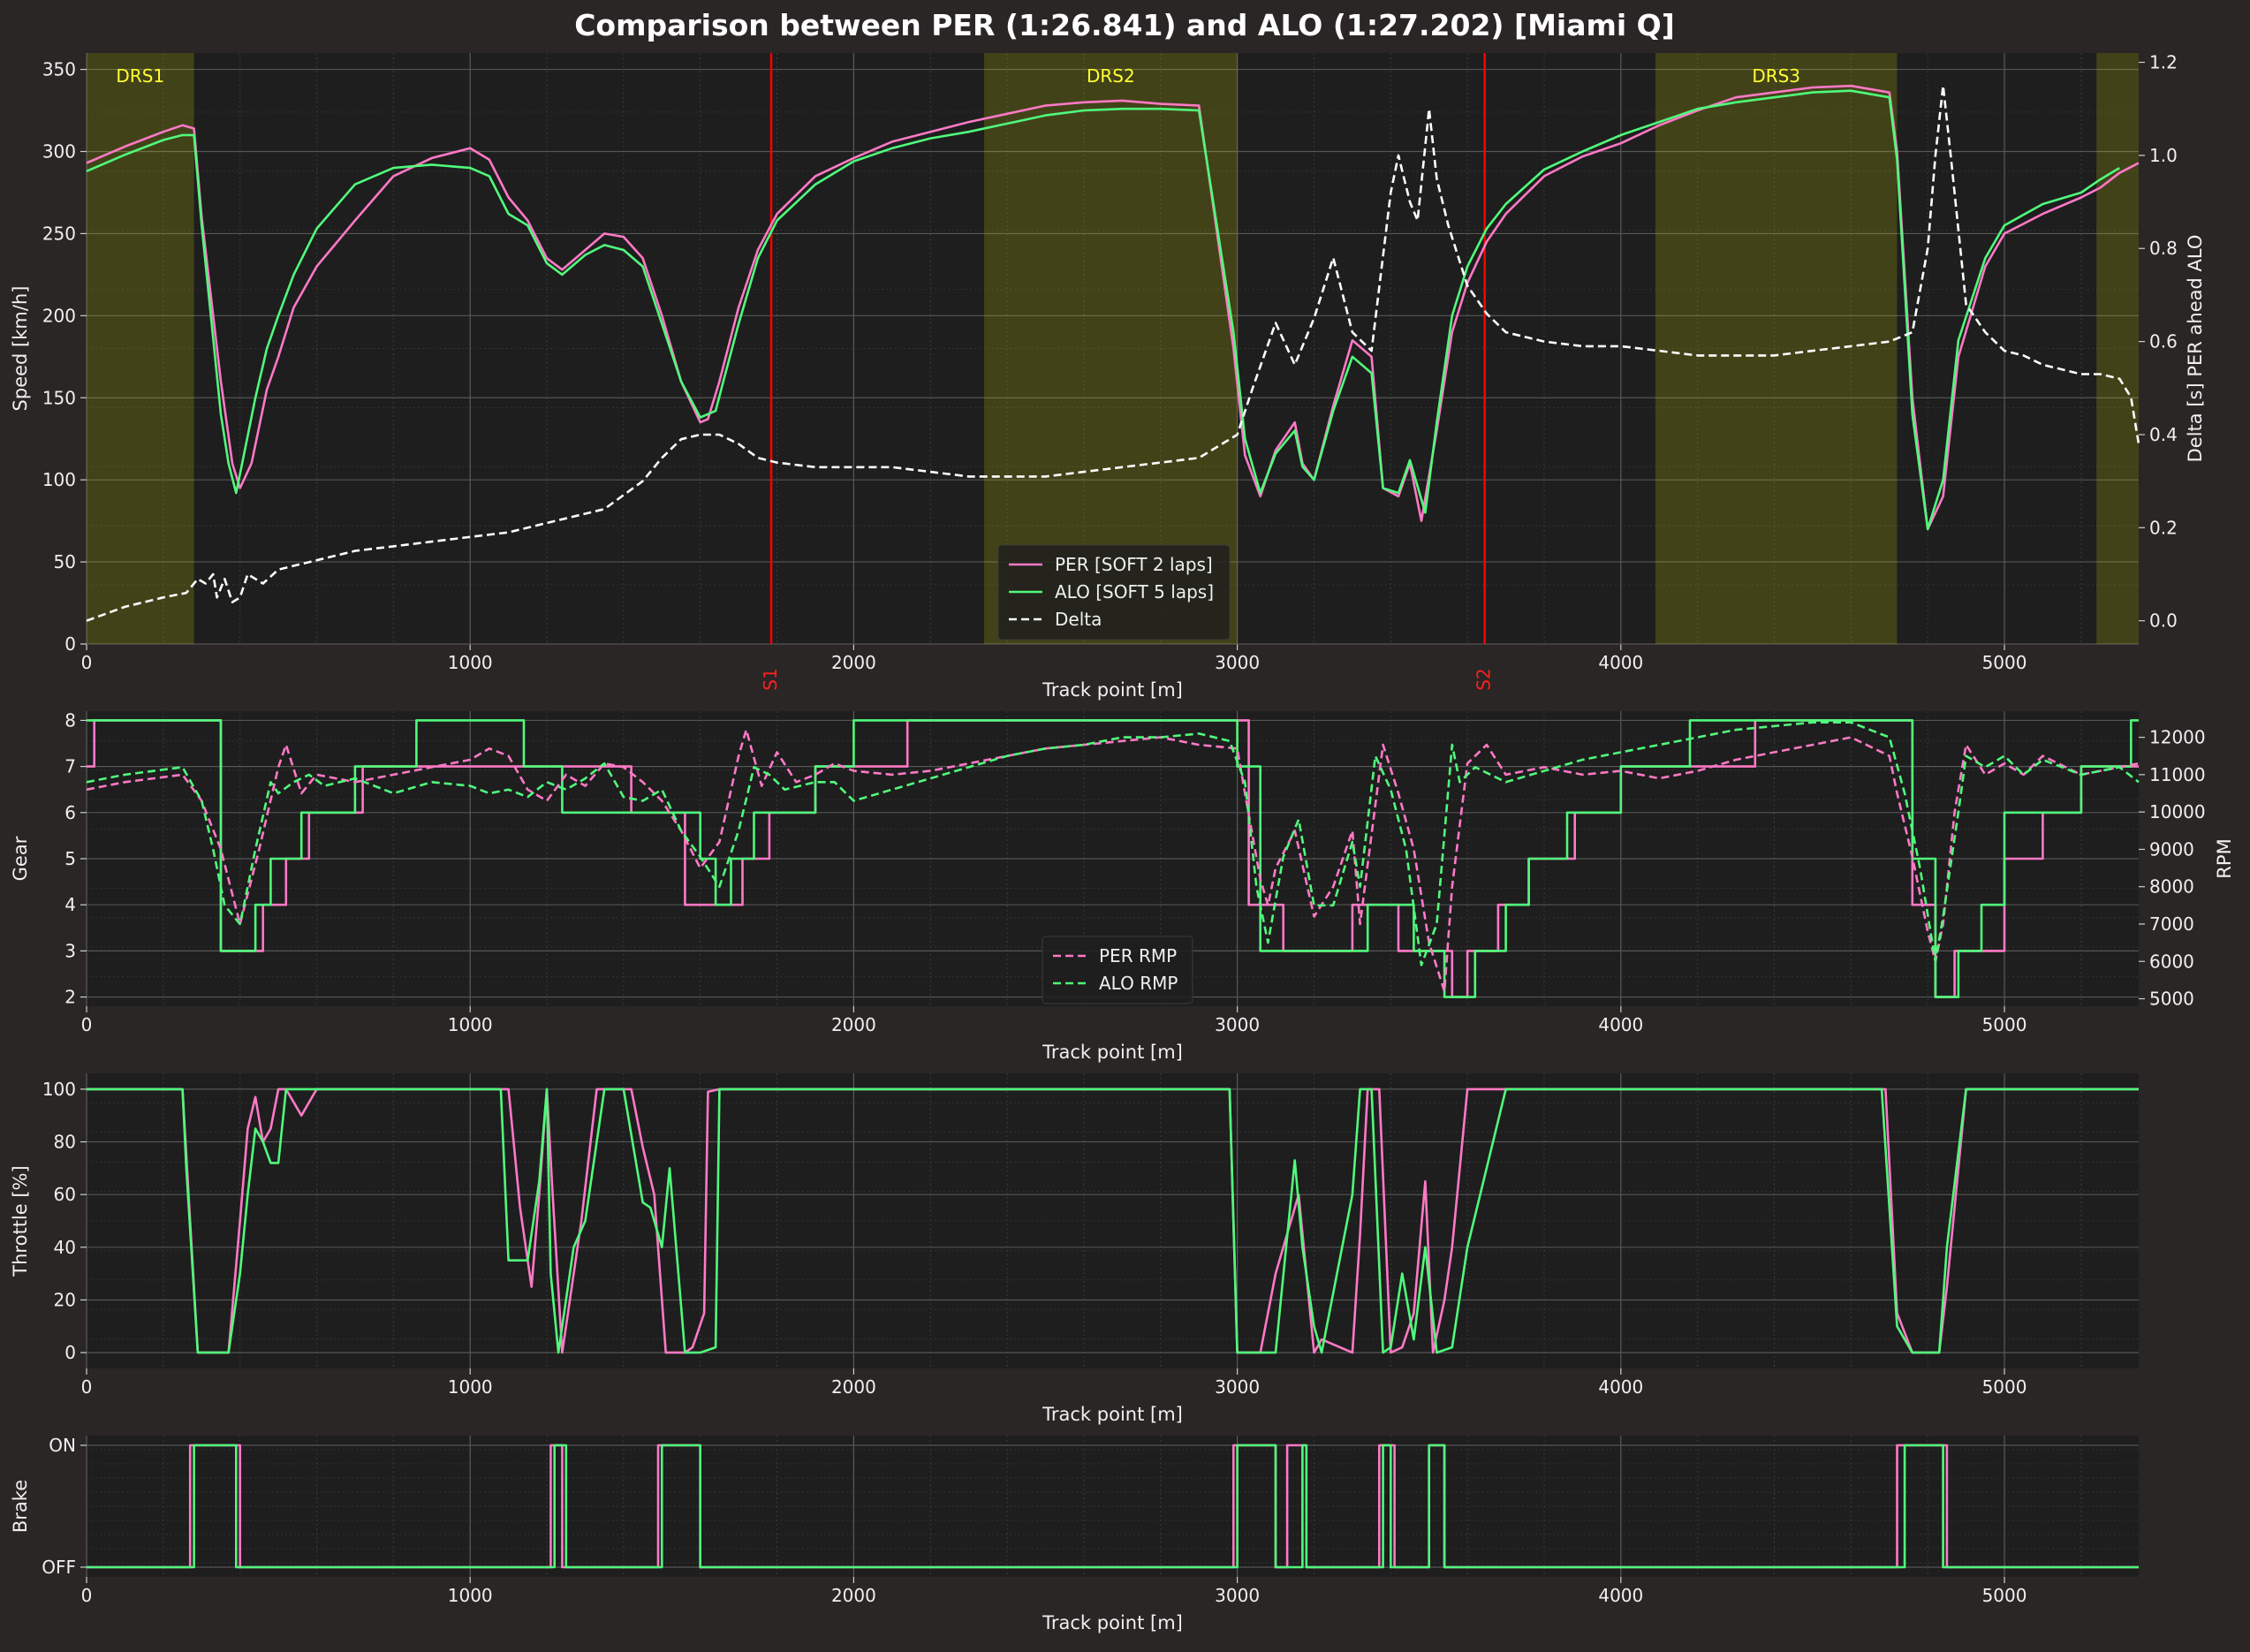 The image size is (2250, 1652). Describe the element at coordinates (1113, 843) in the screenshot. I see `series-line-alo-rmp` at that location.